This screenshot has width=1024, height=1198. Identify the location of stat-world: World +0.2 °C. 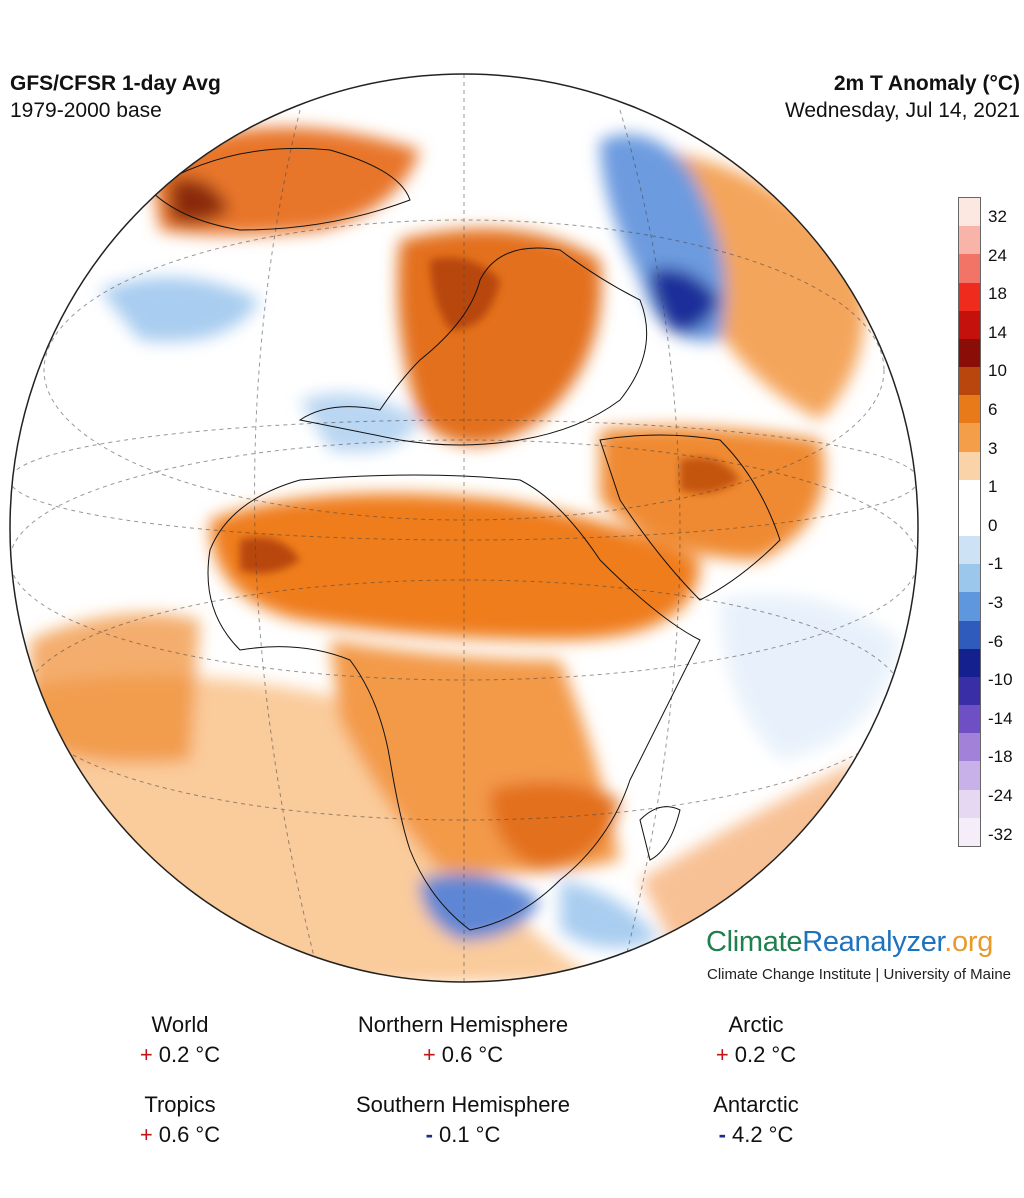
(180, 1040).